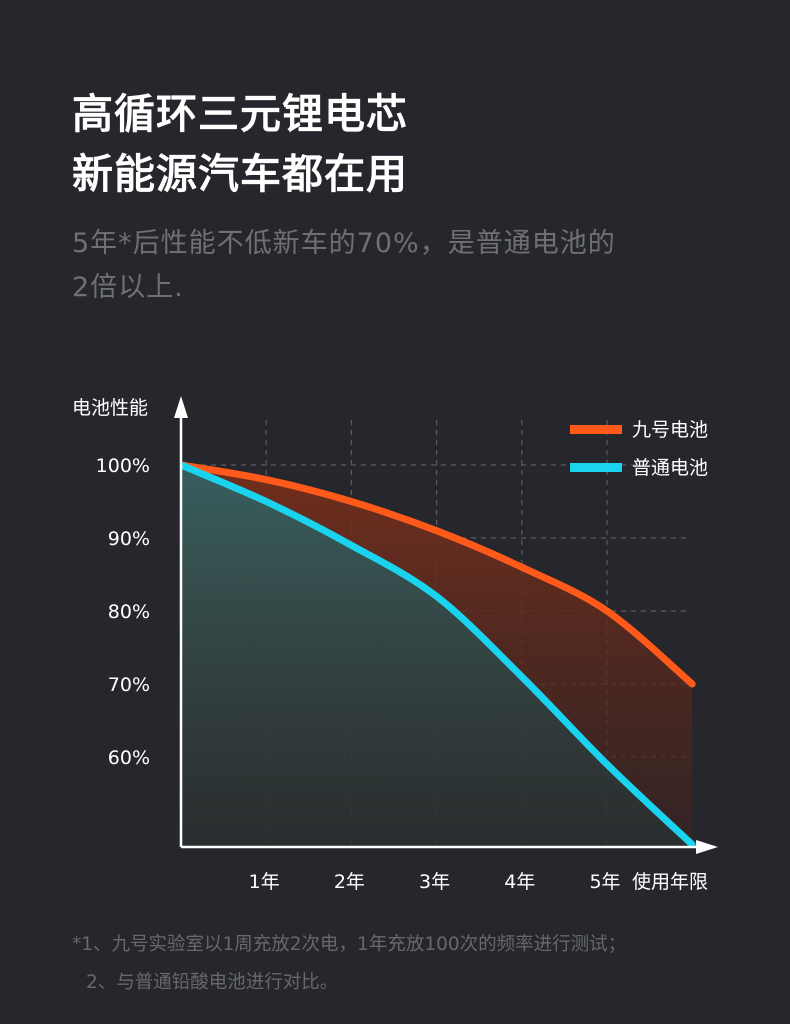 The image size is (790, 1024). I want to click on y-tick-label-1: 90%, so click(129, 539).